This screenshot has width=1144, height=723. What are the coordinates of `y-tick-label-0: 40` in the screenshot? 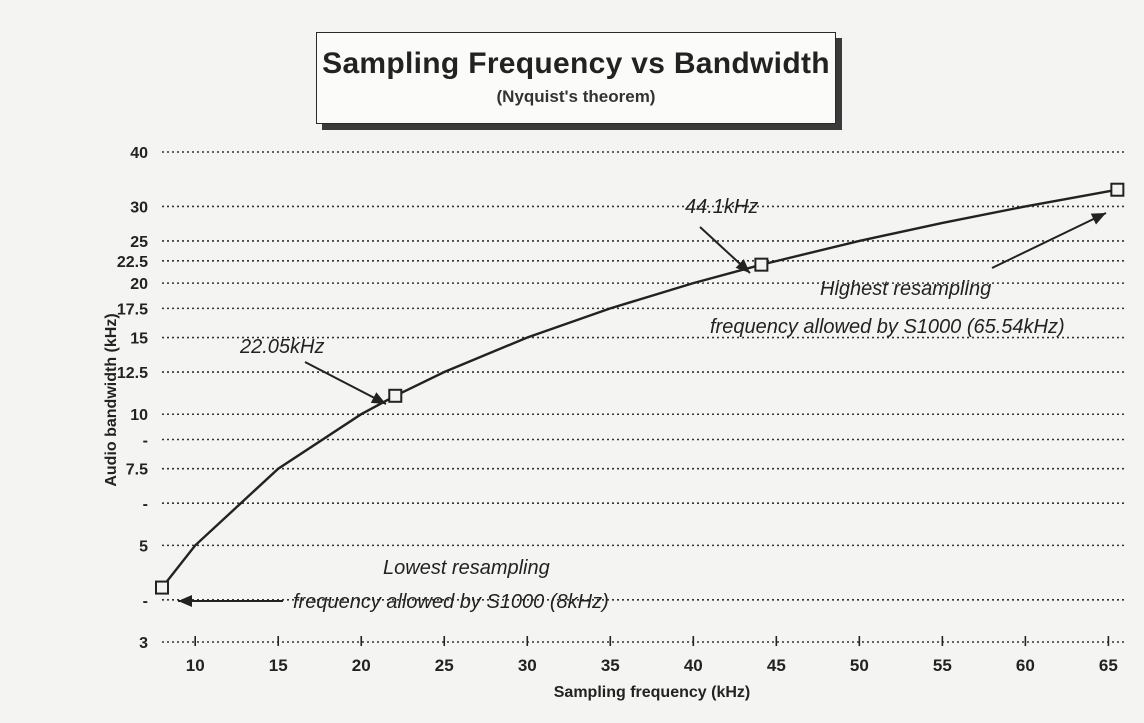 It's located at (139, 153).